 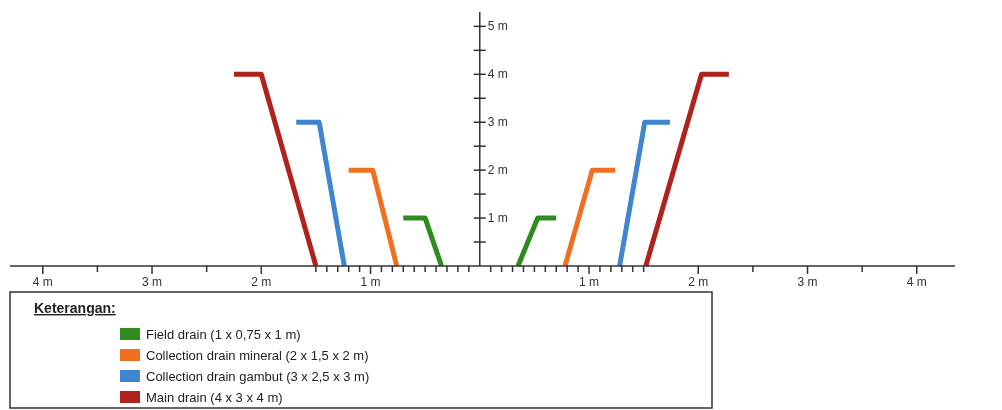 I want to click on y-tick-label: 1 m, so click(x=497, y=218).